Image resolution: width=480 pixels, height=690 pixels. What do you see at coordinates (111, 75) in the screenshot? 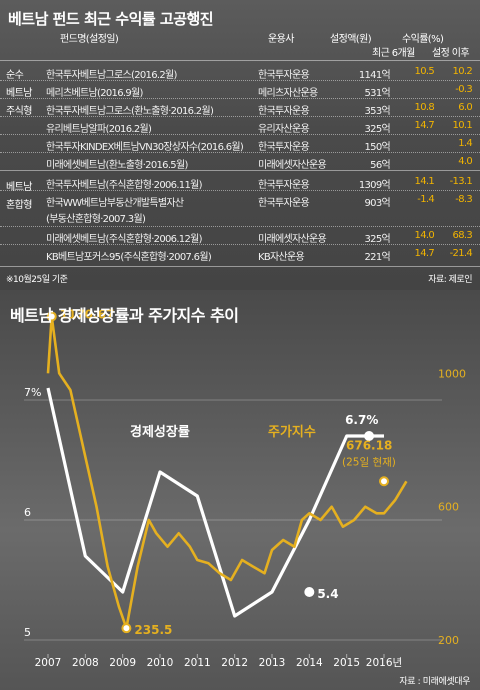
I see `fund-name-cell: 한국투자베트남그로스(2016.2월)` at bounding box center [111, 75].